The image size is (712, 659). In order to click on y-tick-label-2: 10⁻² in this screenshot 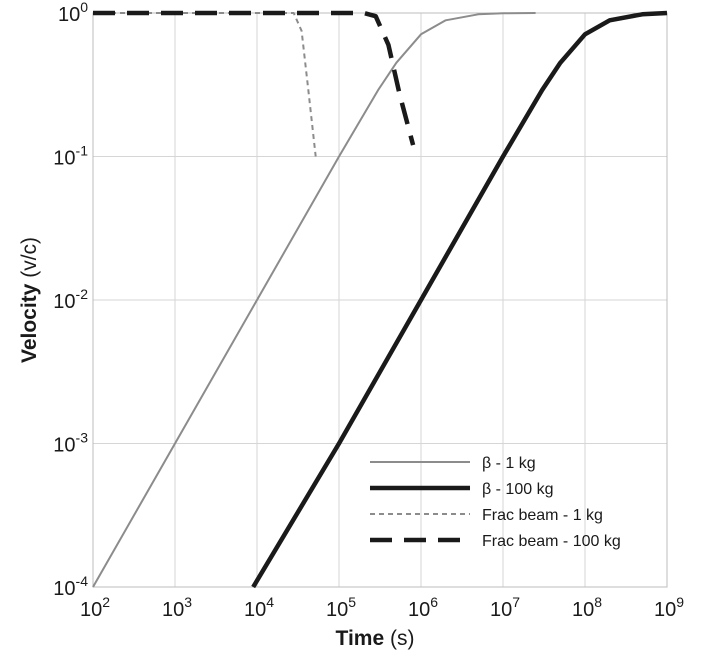, I will do `click(70, 299)`.